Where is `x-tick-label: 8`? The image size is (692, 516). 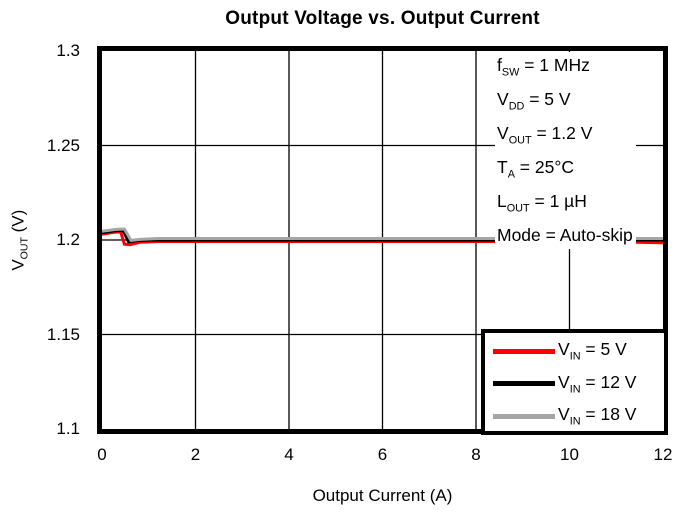 x-tick-label: 8 is located at coordinates (476, 454).